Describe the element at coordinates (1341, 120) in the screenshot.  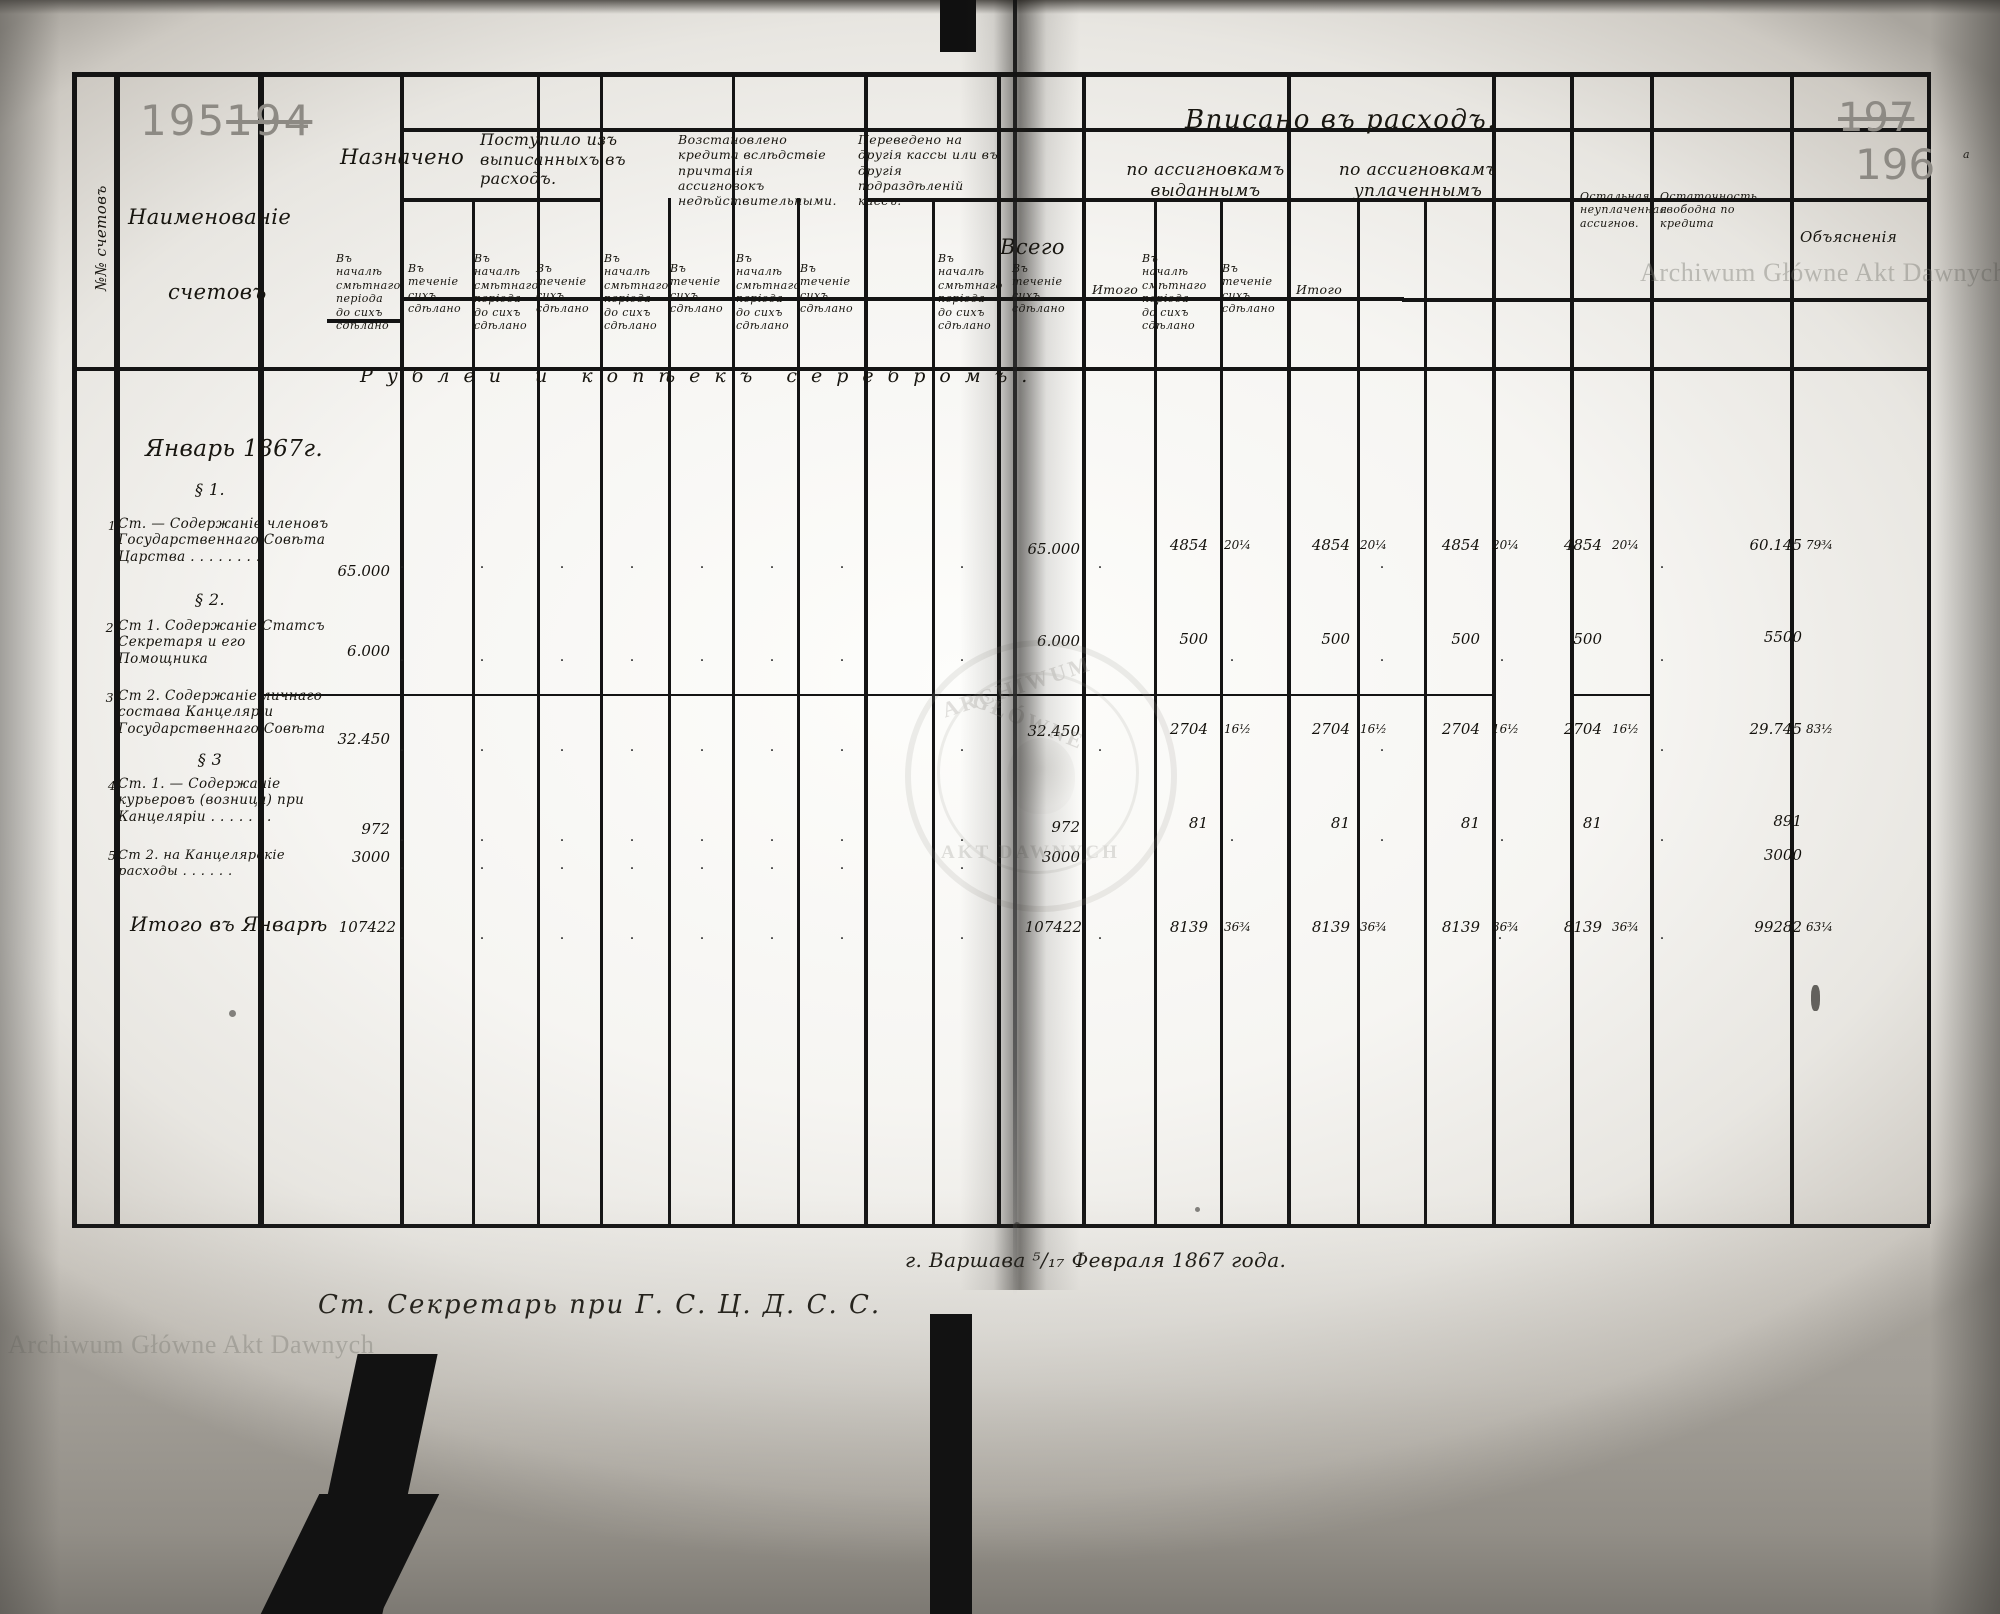
I see `column-written-to-expense: Вписано въ расходъ.` at that location.